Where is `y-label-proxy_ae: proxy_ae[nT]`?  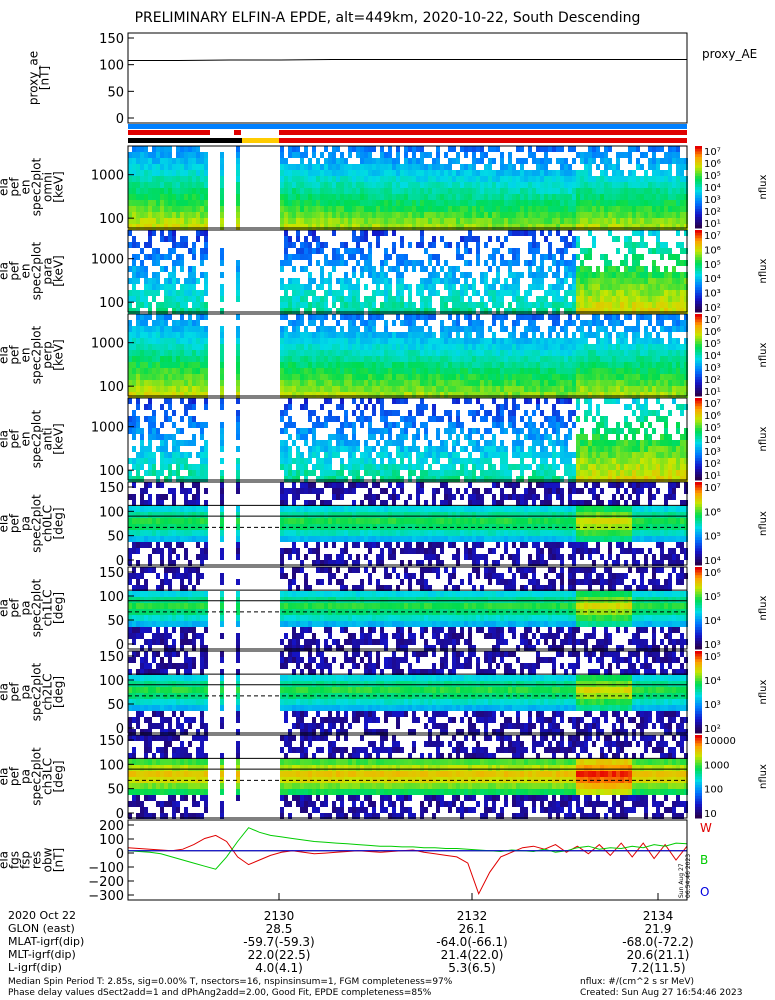
y-label-proxy_ae: proxy_ae[nT] is located at coordinates (39, 78).